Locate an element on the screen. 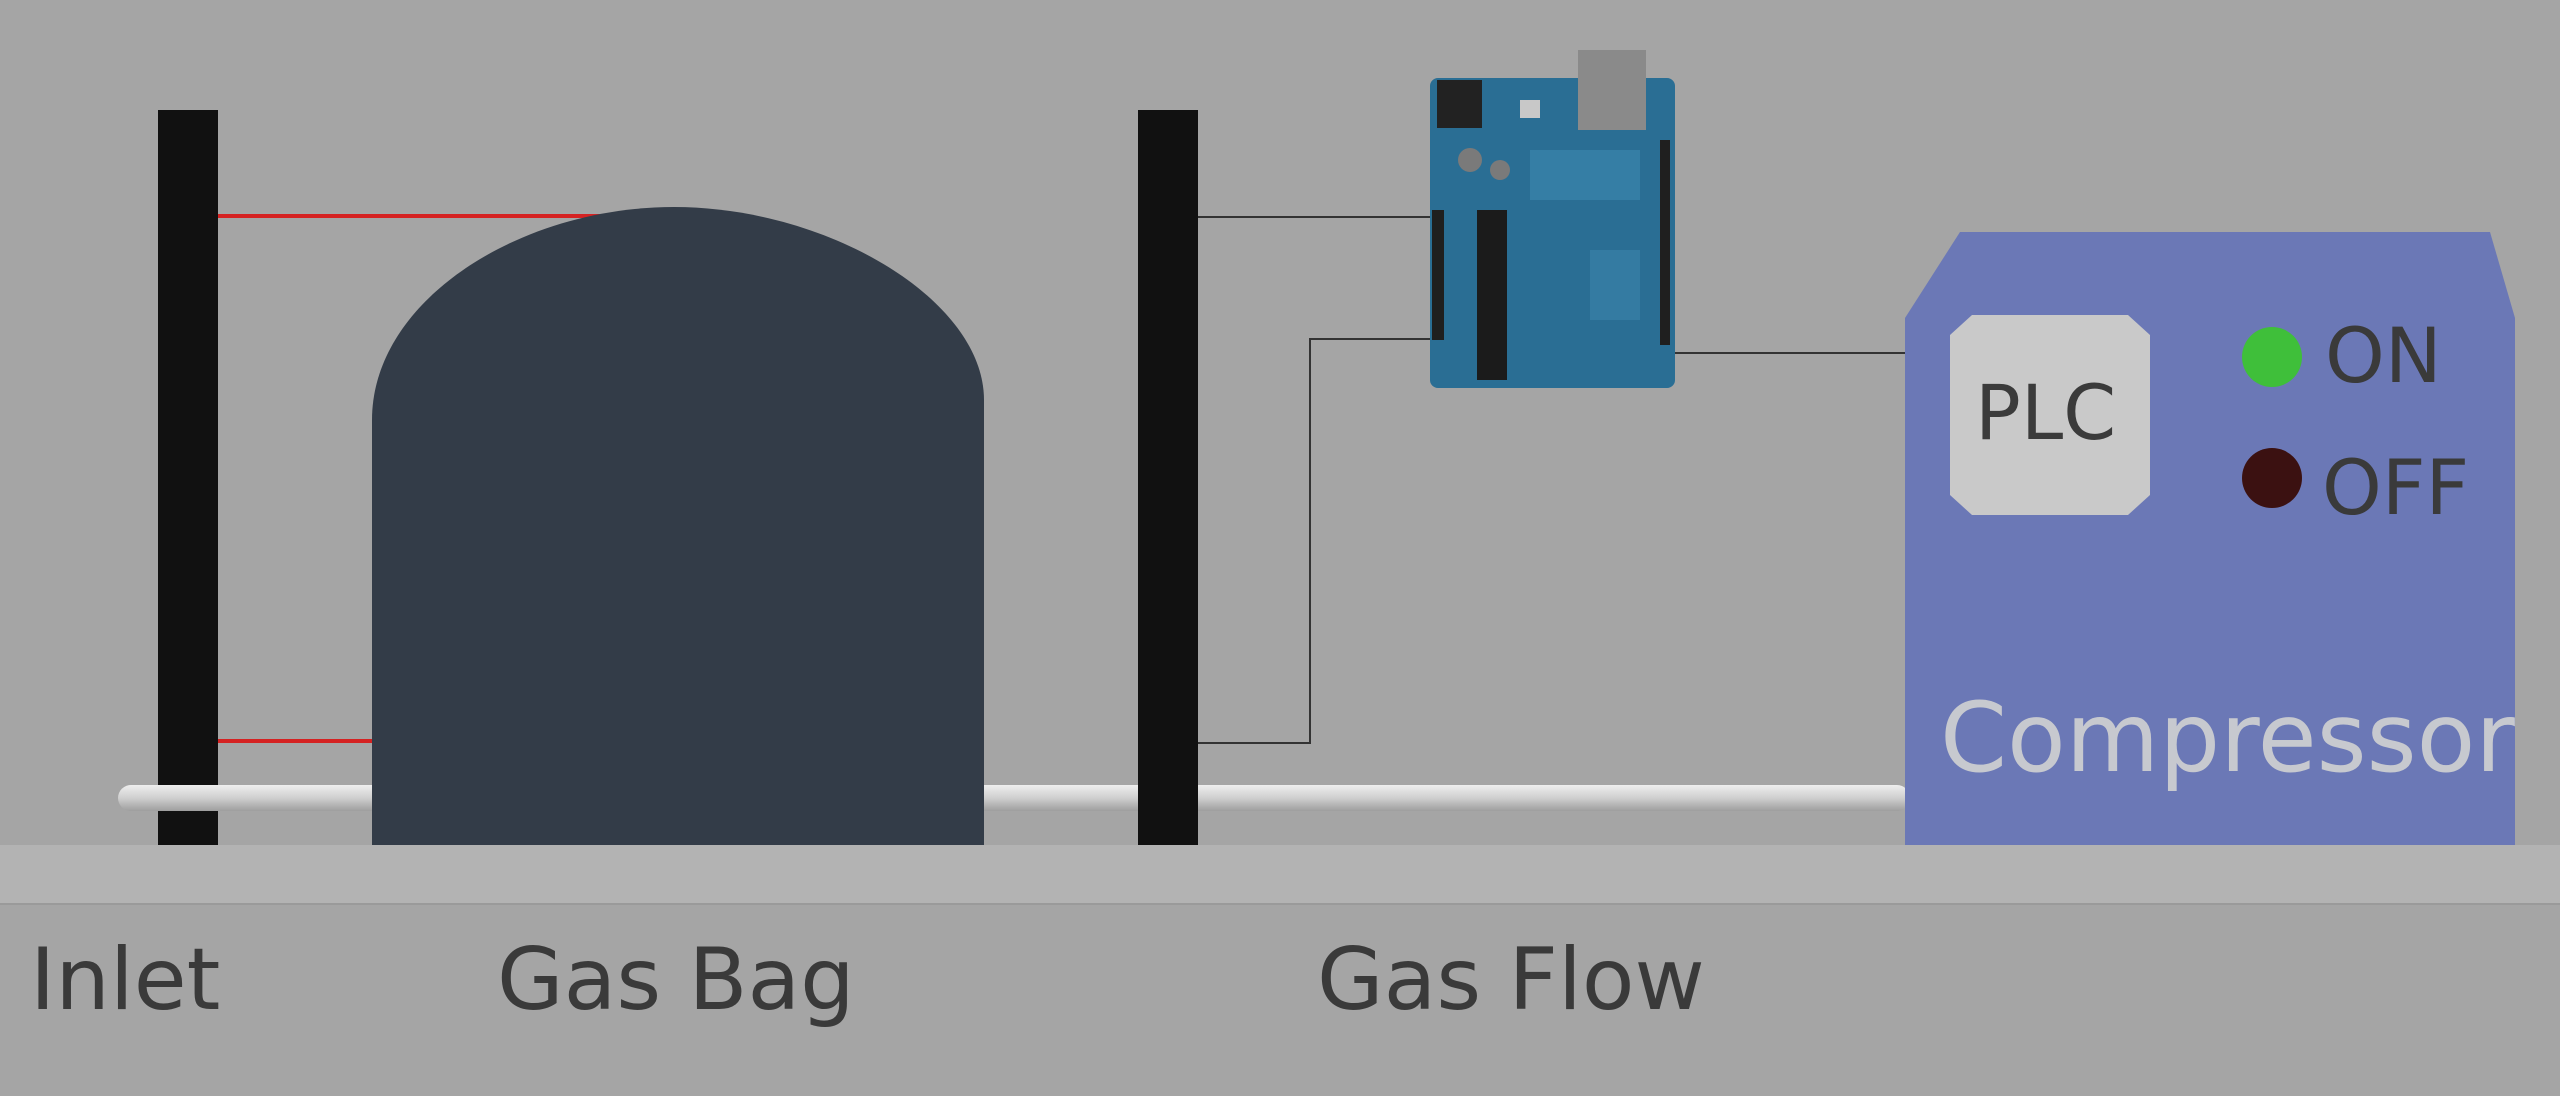 The height and width of the screenshot is (1096, 2560). off-label: OFF is located at coordinates (2396, 487).